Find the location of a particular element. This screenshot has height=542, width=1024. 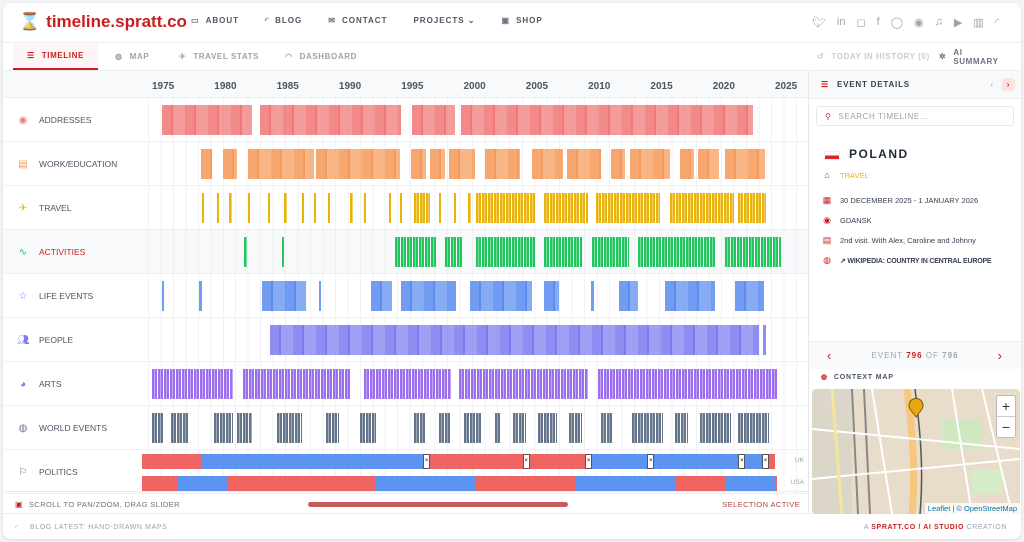

timeline-row-work-education: ▤ WORK/EDUCATION is located at coordinates (405, 164).